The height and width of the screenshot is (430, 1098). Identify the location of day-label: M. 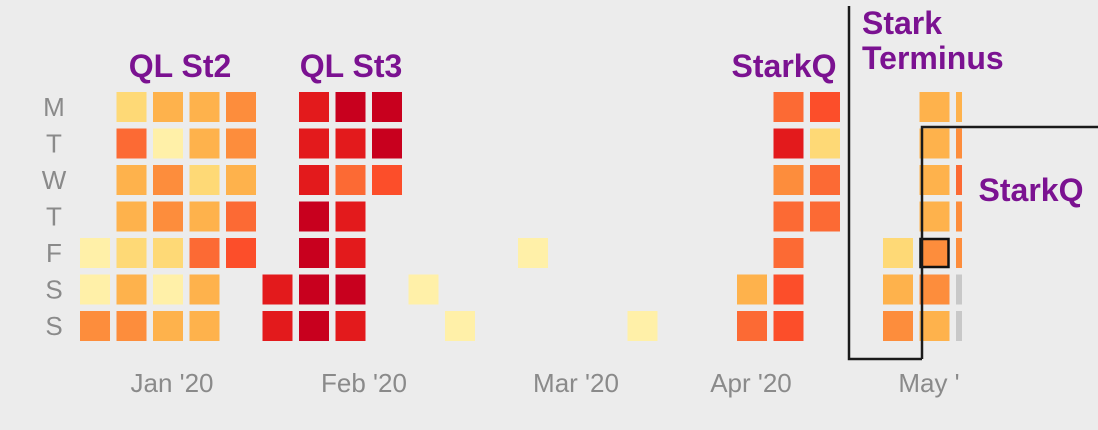
(54, 107).